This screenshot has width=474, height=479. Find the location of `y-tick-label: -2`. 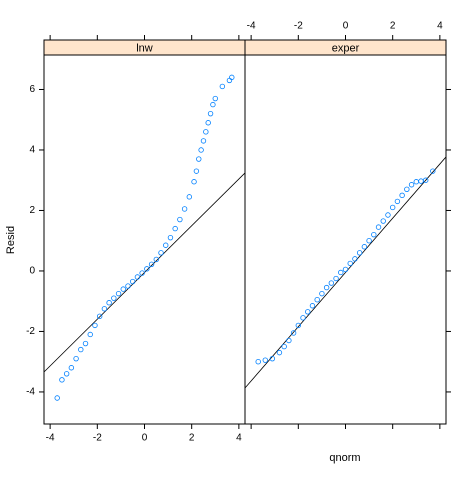

y-tick-label: -2 is located at coordinates (30, 331).